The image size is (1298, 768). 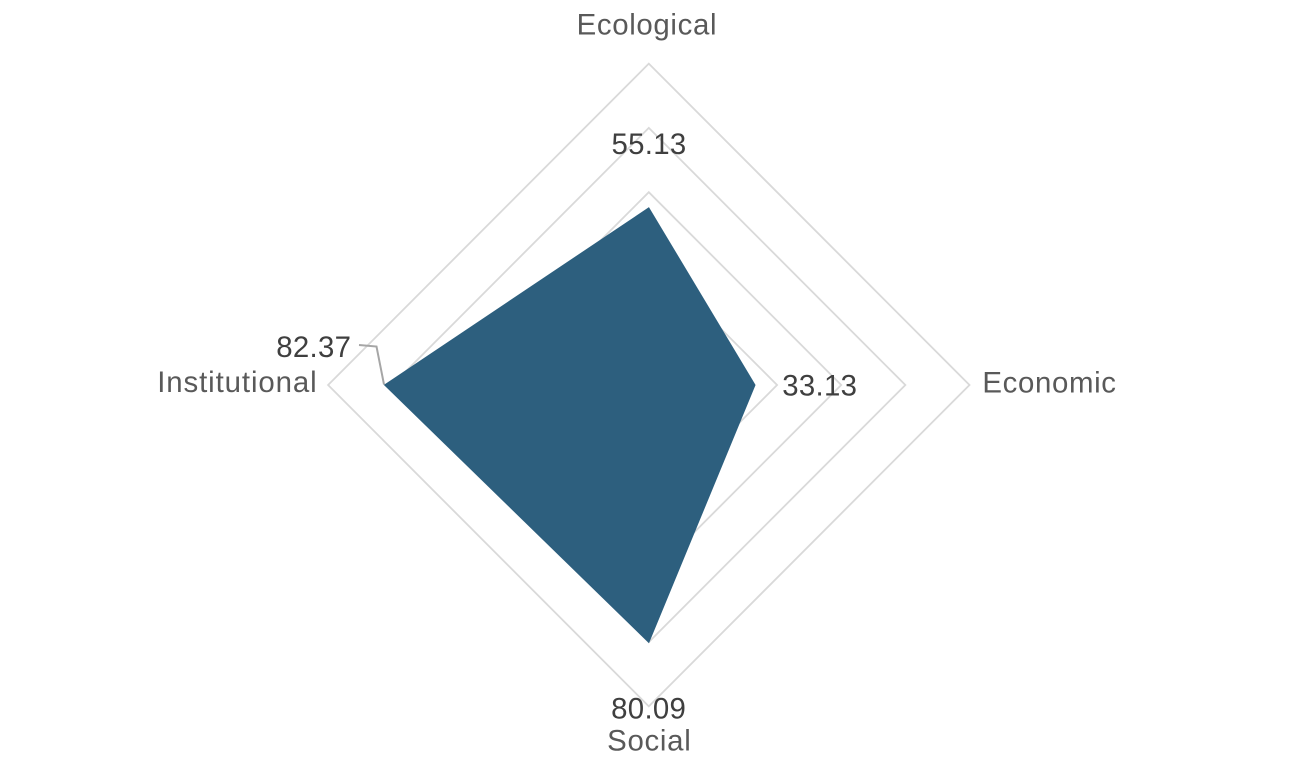 What do you see at coordinates (313, 347) in the screenshot?
I see `svg-text: 82.37` at bounding box center [313, 347].